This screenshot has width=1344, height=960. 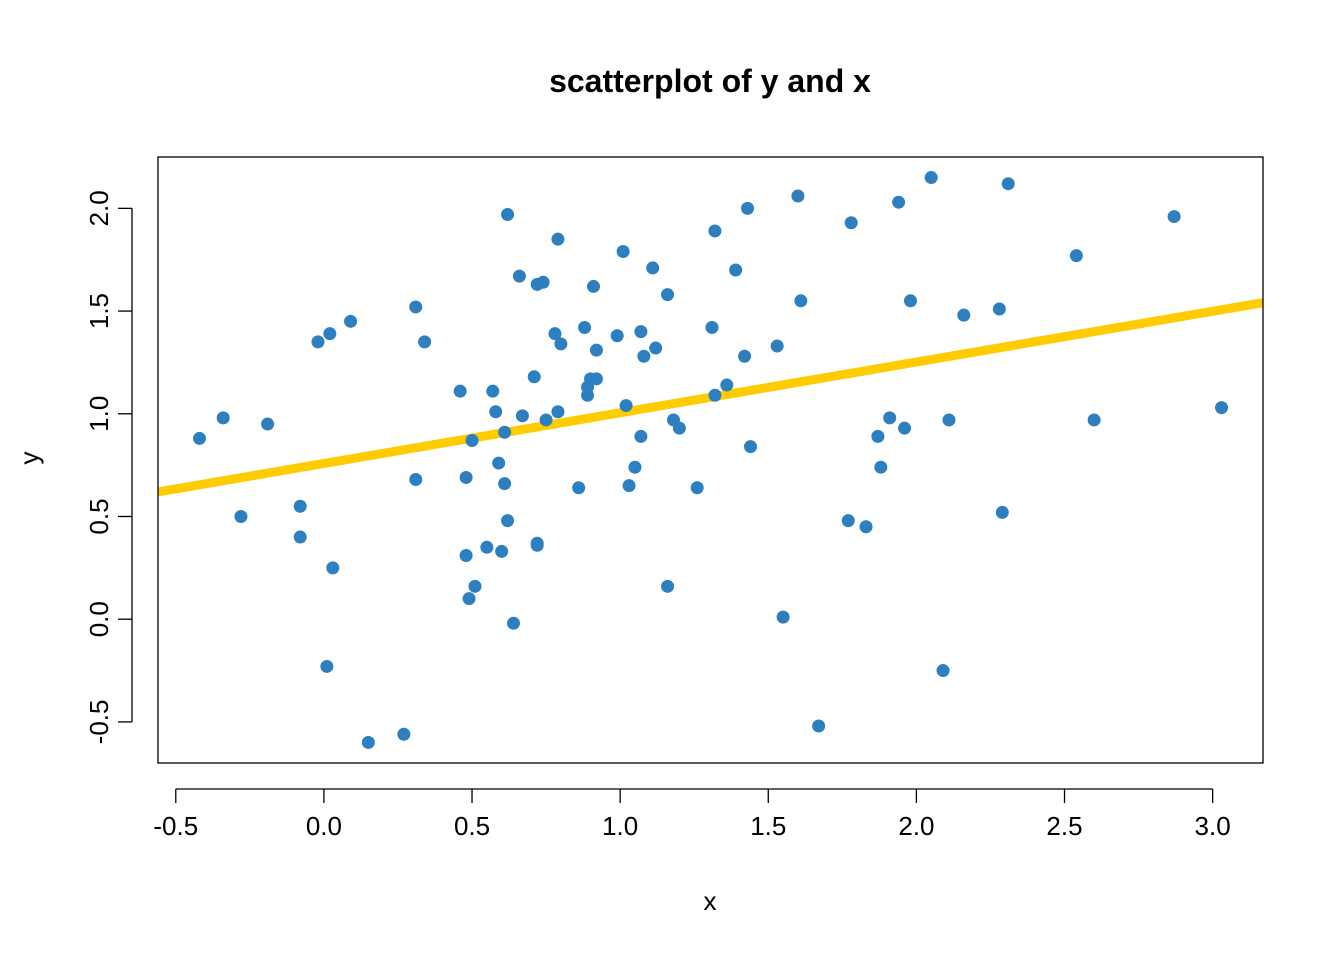 What do you see at coordinates (99, 311) in the screenshot?
I see `y-tick-label: 1.5` at bounding box center [99, 311].